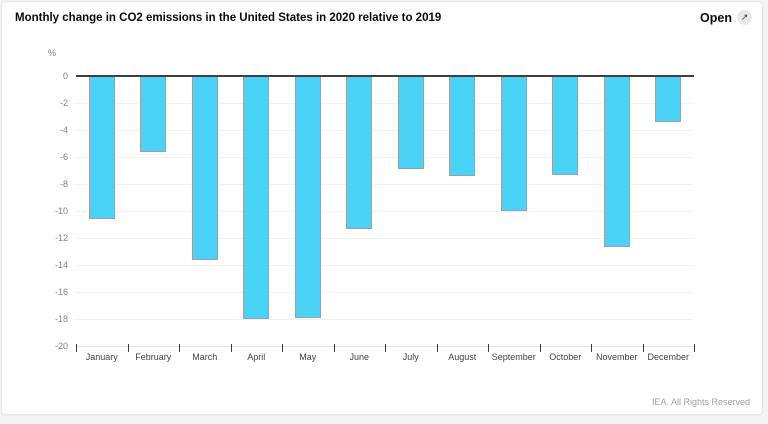 Image resolution: width=768 pixels, height=424 pixels. What do you see at coordinates (61, 211) in the screenshot?
I see `y-tick-label: -10` at bounding box center [61, 211].